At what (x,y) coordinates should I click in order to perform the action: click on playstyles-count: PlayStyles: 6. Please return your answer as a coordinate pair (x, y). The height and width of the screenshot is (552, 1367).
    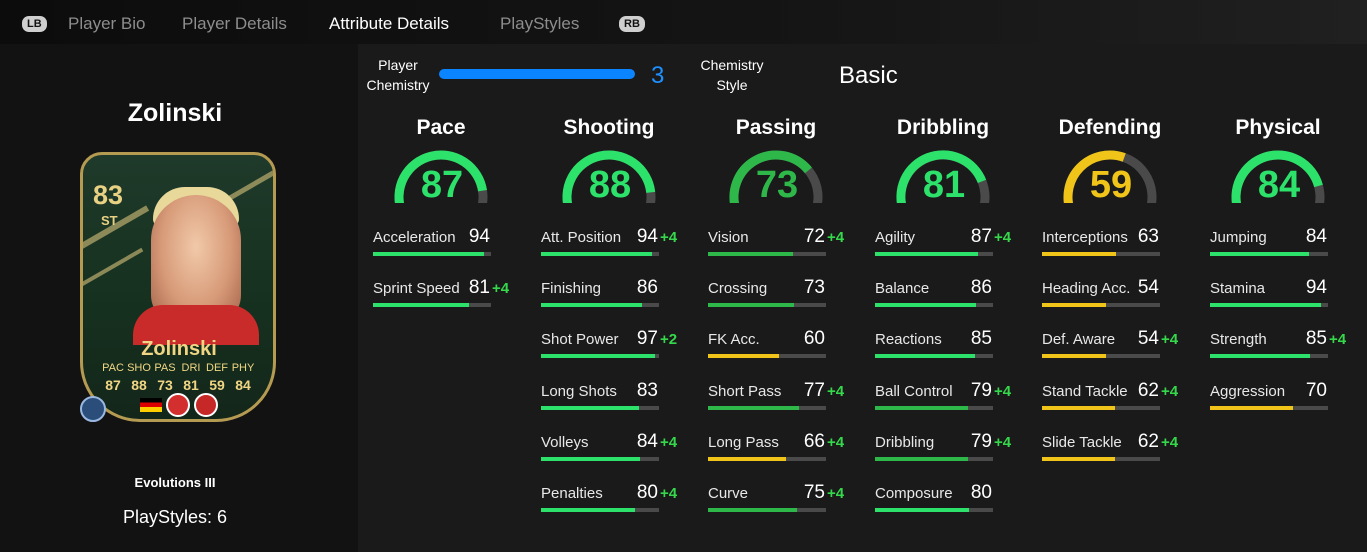
    Looking at the image, I should click on (175, 517).